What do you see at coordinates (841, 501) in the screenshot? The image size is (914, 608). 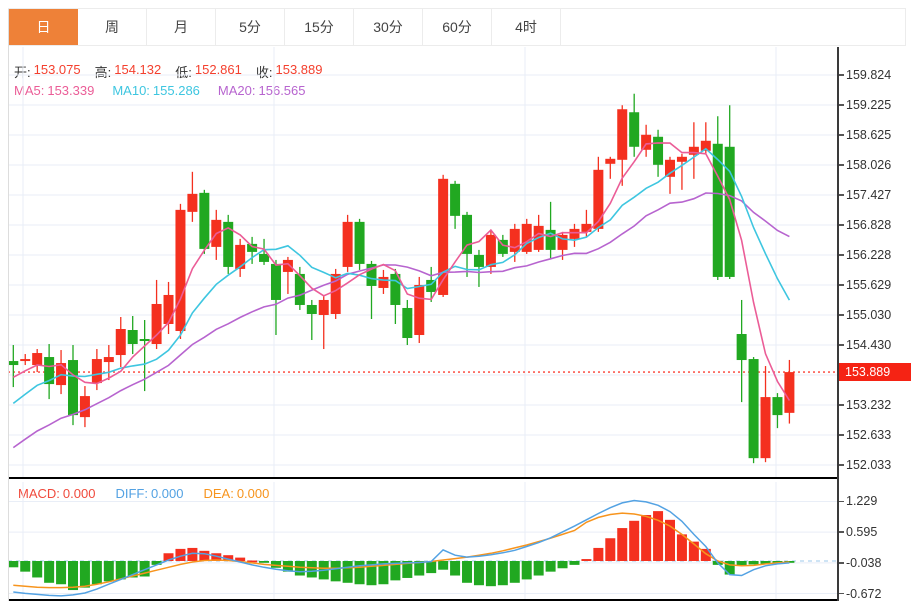 I see `macd-tick-1.229-dash` at bounding box center [841, 501].